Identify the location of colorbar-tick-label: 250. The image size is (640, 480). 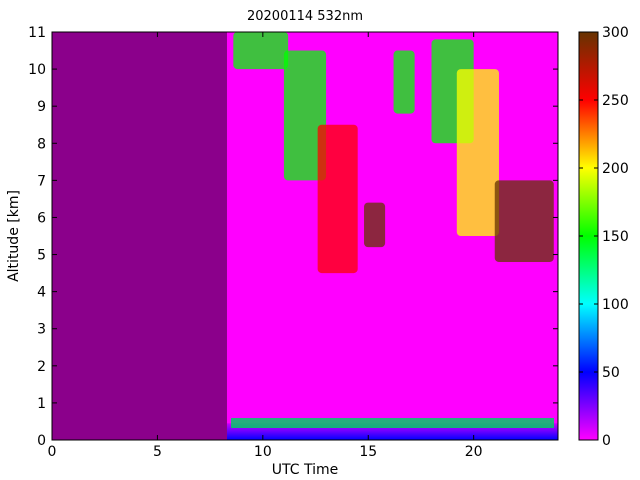
(615, 101).